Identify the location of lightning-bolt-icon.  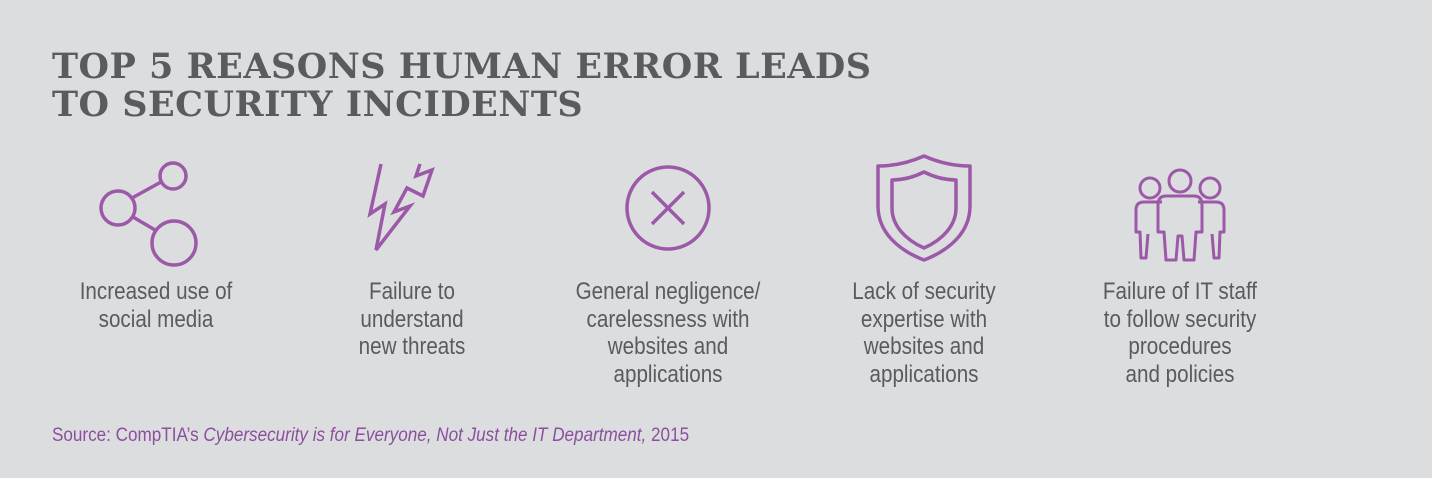
(412, 210).